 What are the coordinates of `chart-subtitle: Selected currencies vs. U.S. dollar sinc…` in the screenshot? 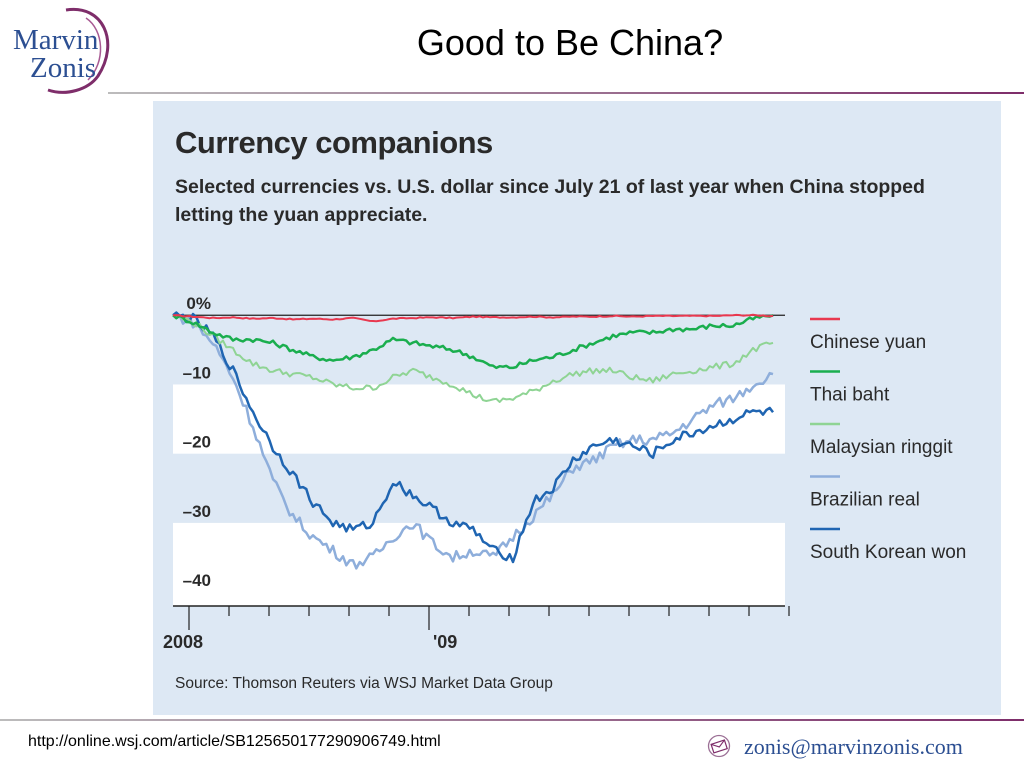 It's located at (550, 201).